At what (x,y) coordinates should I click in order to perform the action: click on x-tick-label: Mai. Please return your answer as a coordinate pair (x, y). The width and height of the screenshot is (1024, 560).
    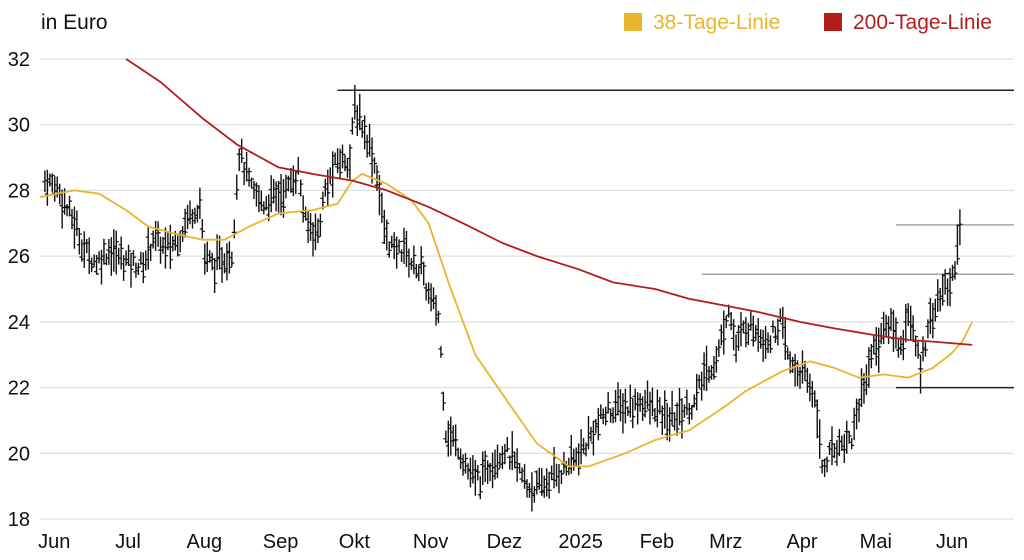
    Looking at the image, I should click on (876, 542).